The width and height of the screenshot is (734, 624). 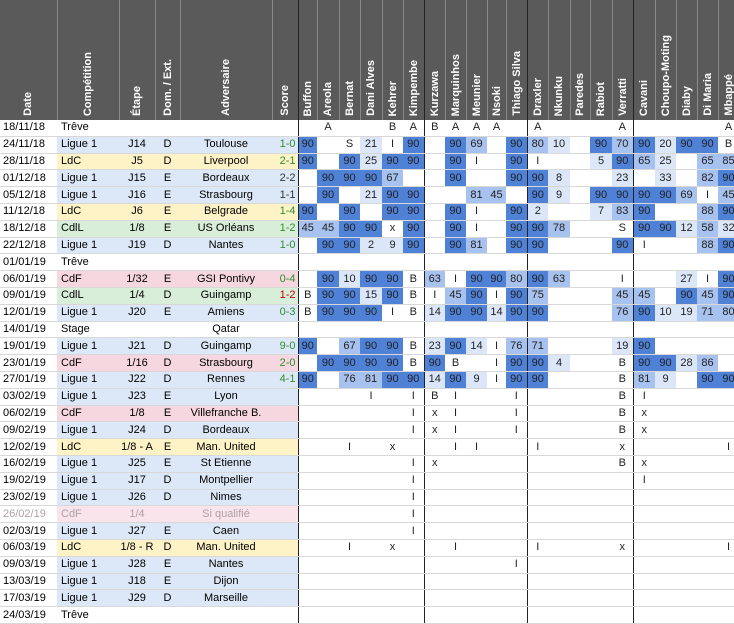 I want to click on cell-competition: Ligue 1, so click(x=88, y=396).